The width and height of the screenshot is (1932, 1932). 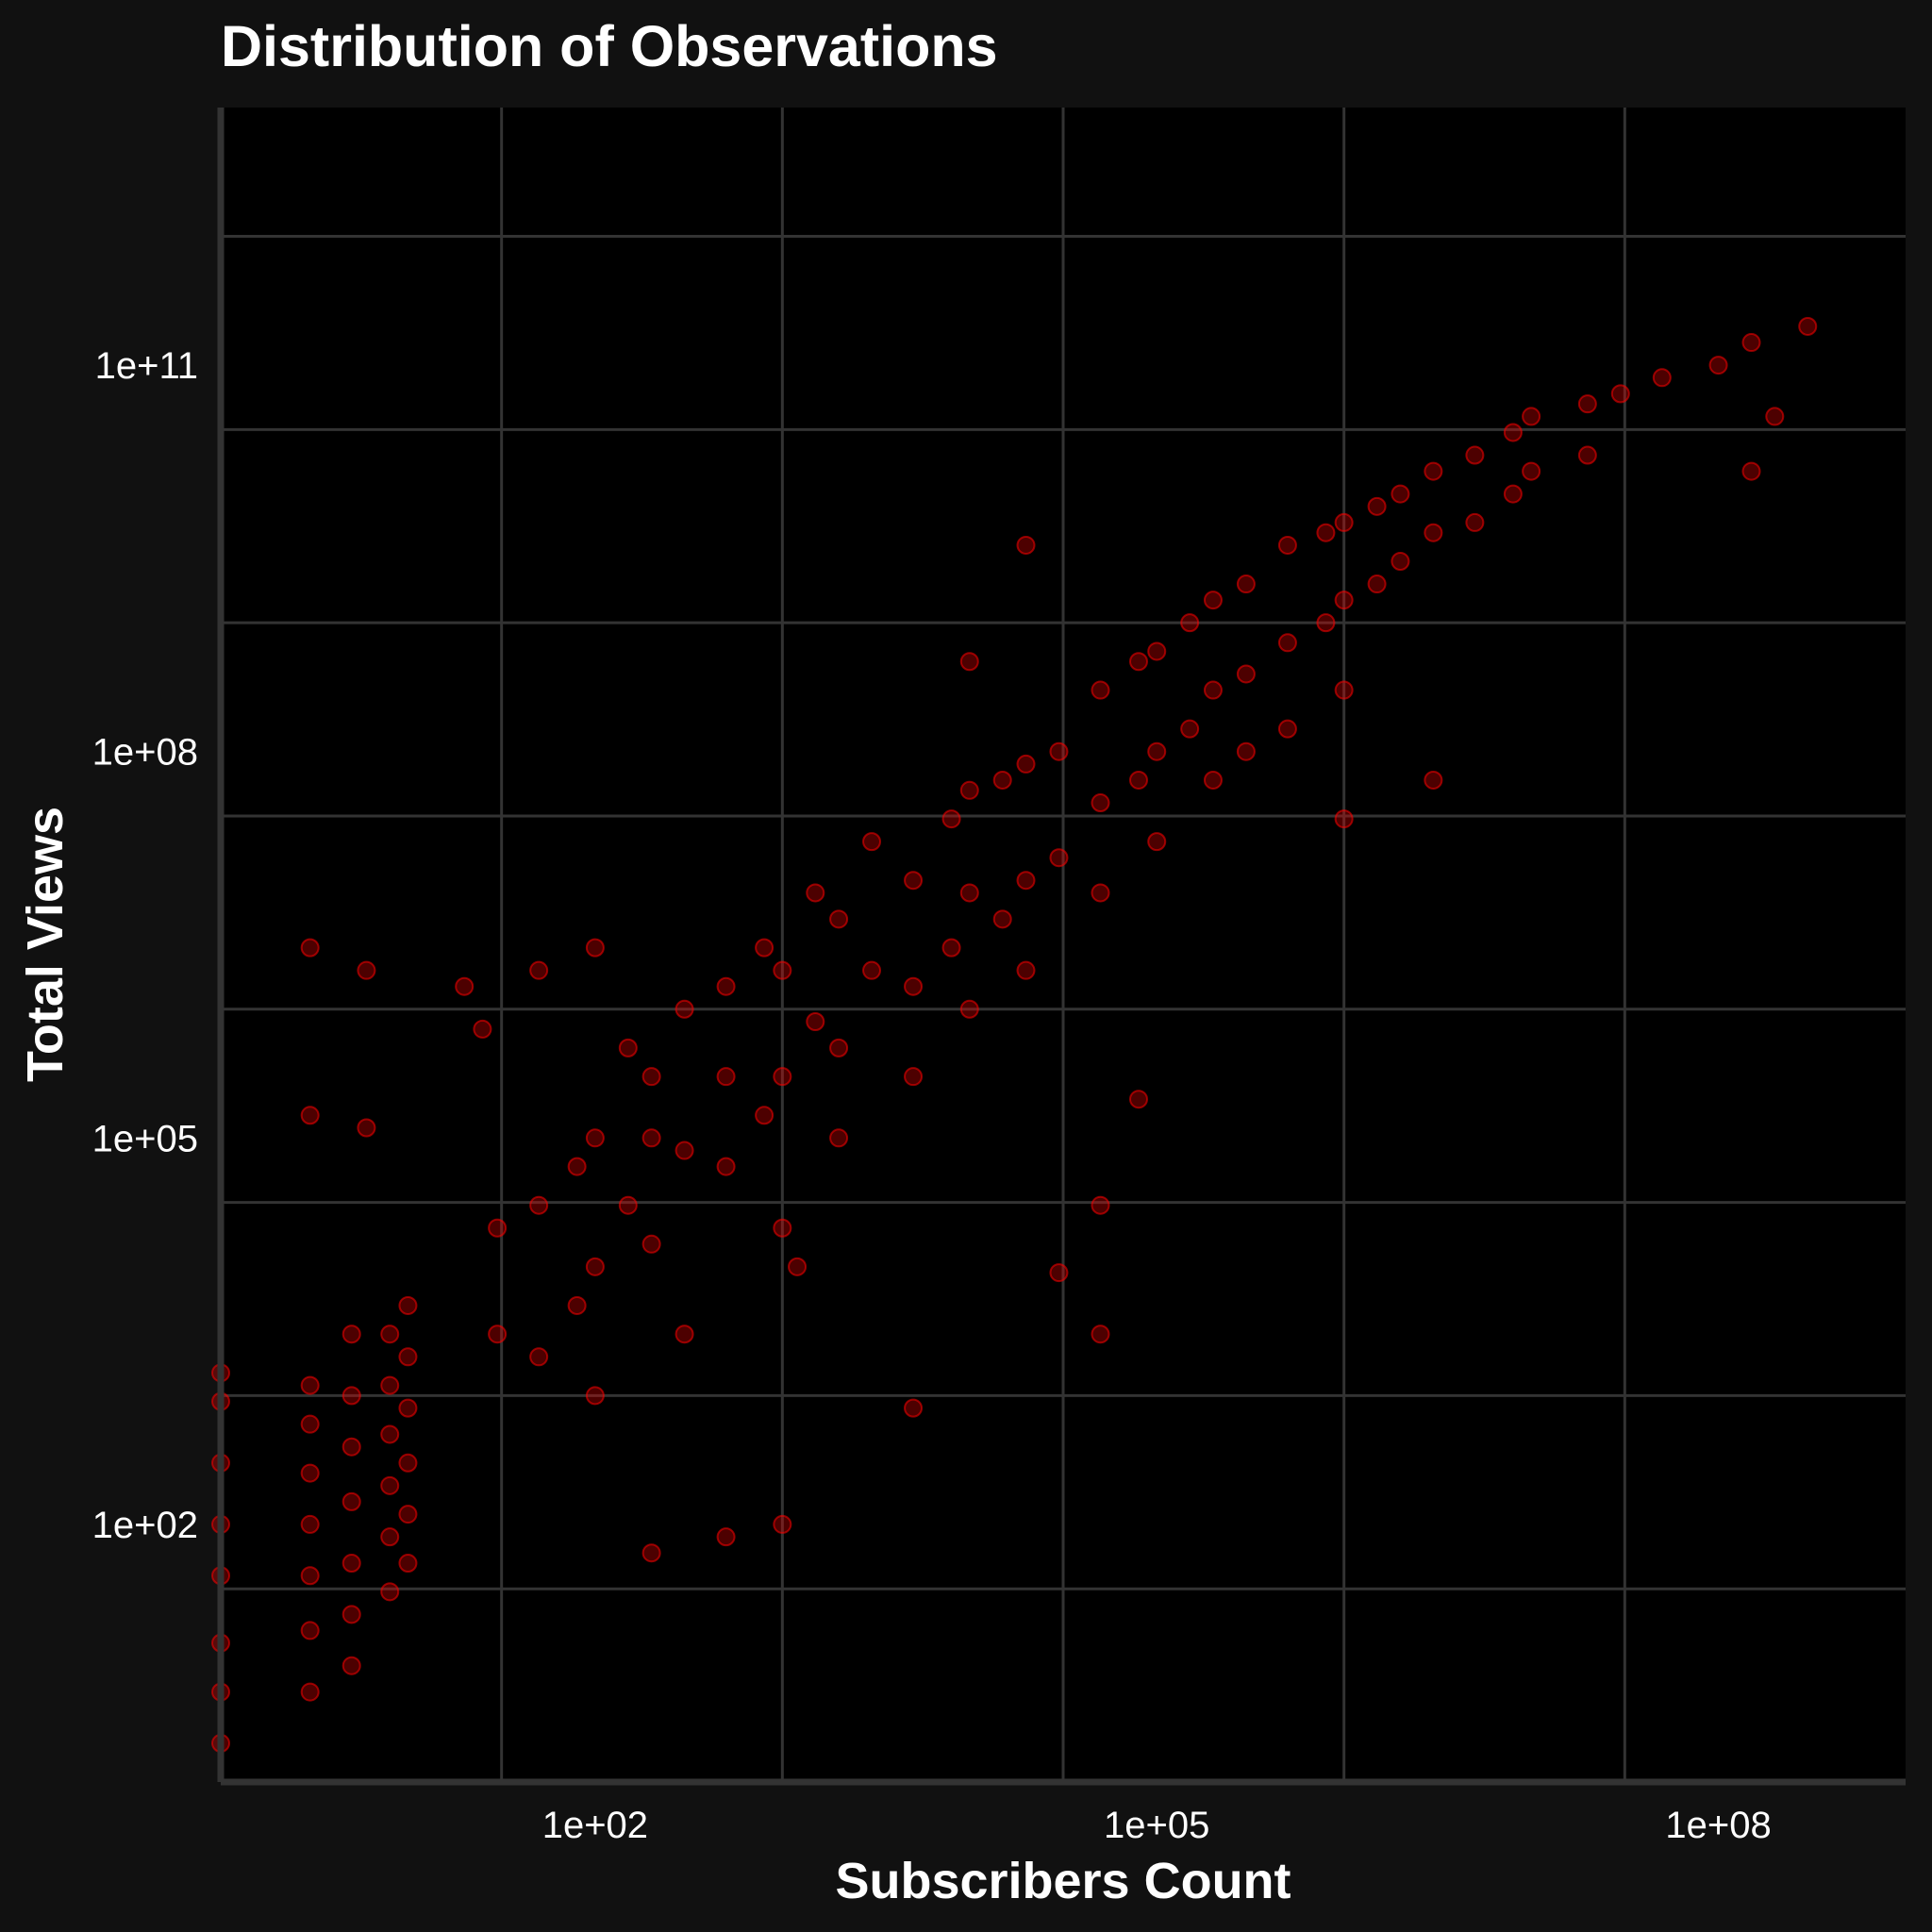 What do you see at coordinates (1157, 1826) in the screenshot?
I see `x-tick-labels: 1e+02 1e+05 1e+08` at bounding box center [1157, 1826].